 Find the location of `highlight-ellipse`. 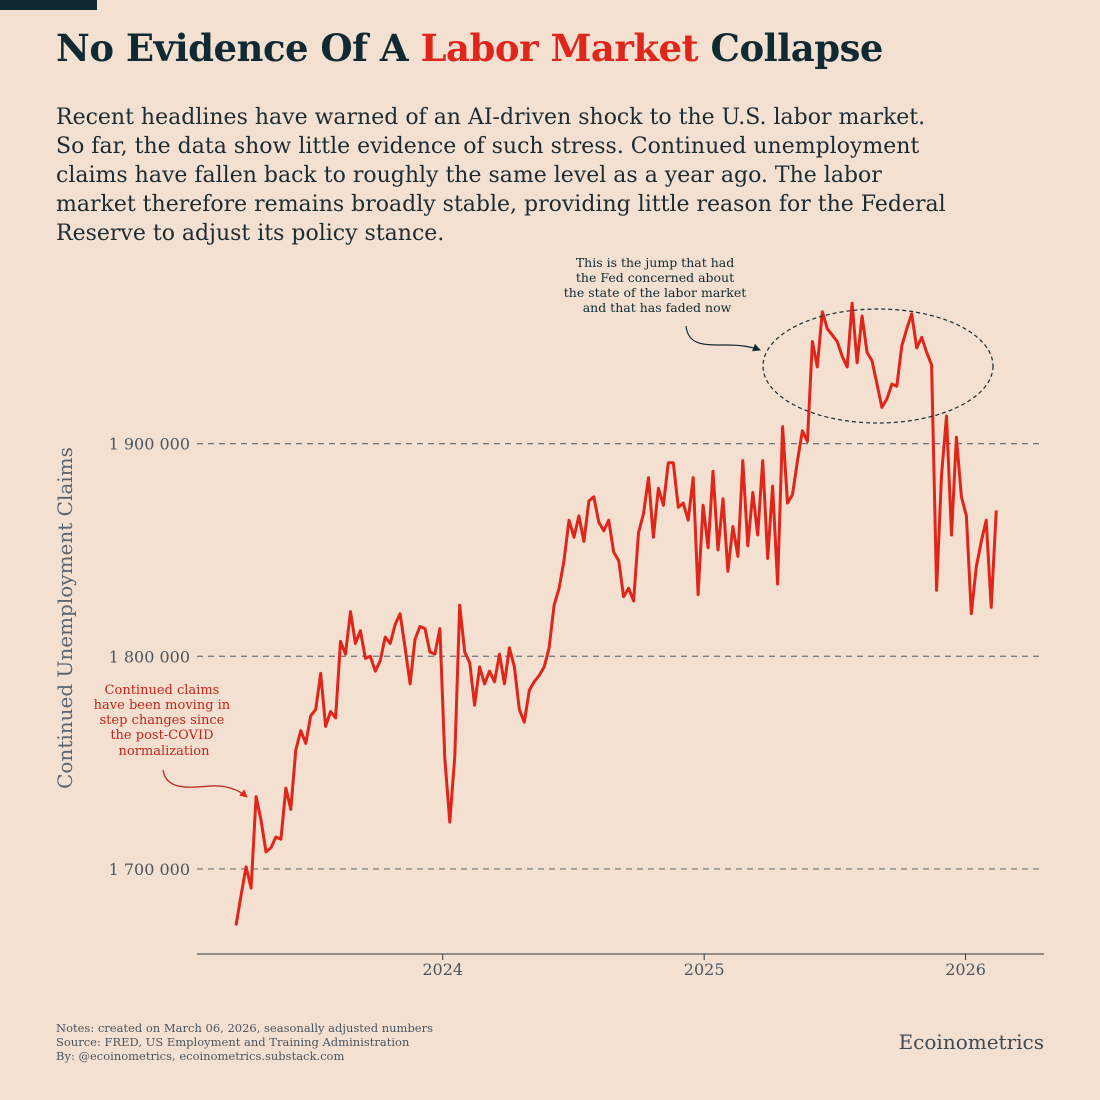

highlight-ellipse is located at coordinates (878, 366).